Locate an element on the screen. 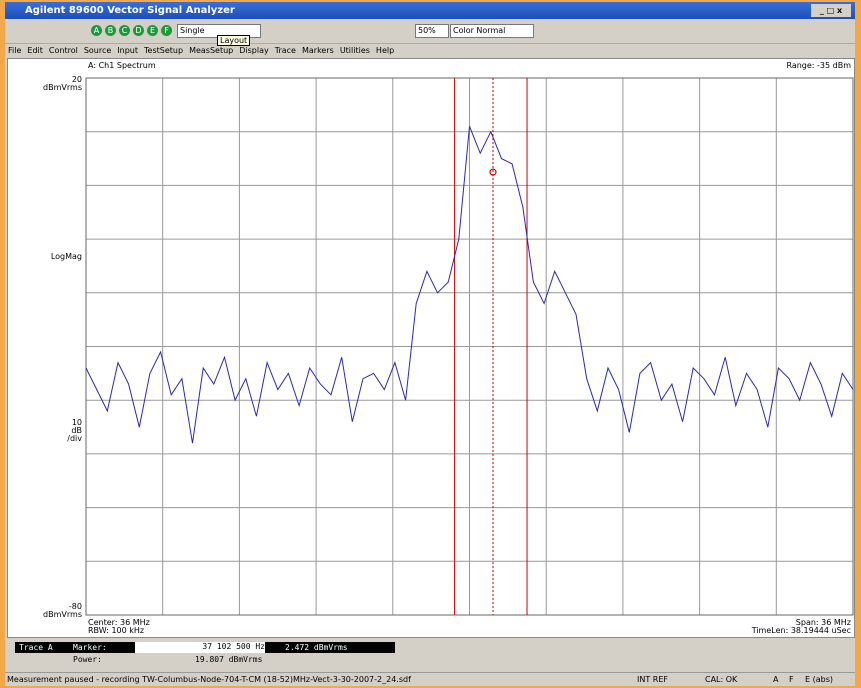  y-tick-label: -80 is located at coordinates (75, 606).